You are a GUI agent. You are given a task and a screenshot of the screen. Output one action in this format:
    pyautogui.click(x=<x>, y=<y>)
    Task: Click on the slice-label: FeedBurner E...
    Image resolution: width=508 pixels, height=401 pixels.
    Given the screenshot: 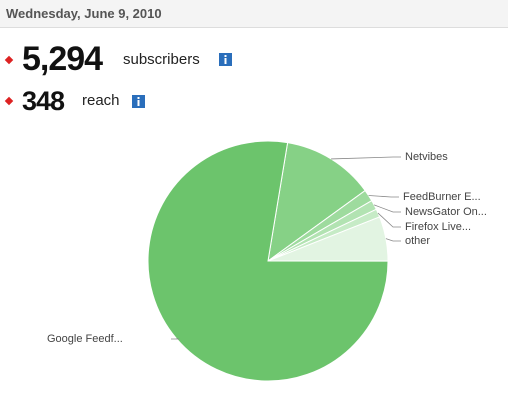 What is the action you would take?
    pyautogui.click(x=442, y=197)
    